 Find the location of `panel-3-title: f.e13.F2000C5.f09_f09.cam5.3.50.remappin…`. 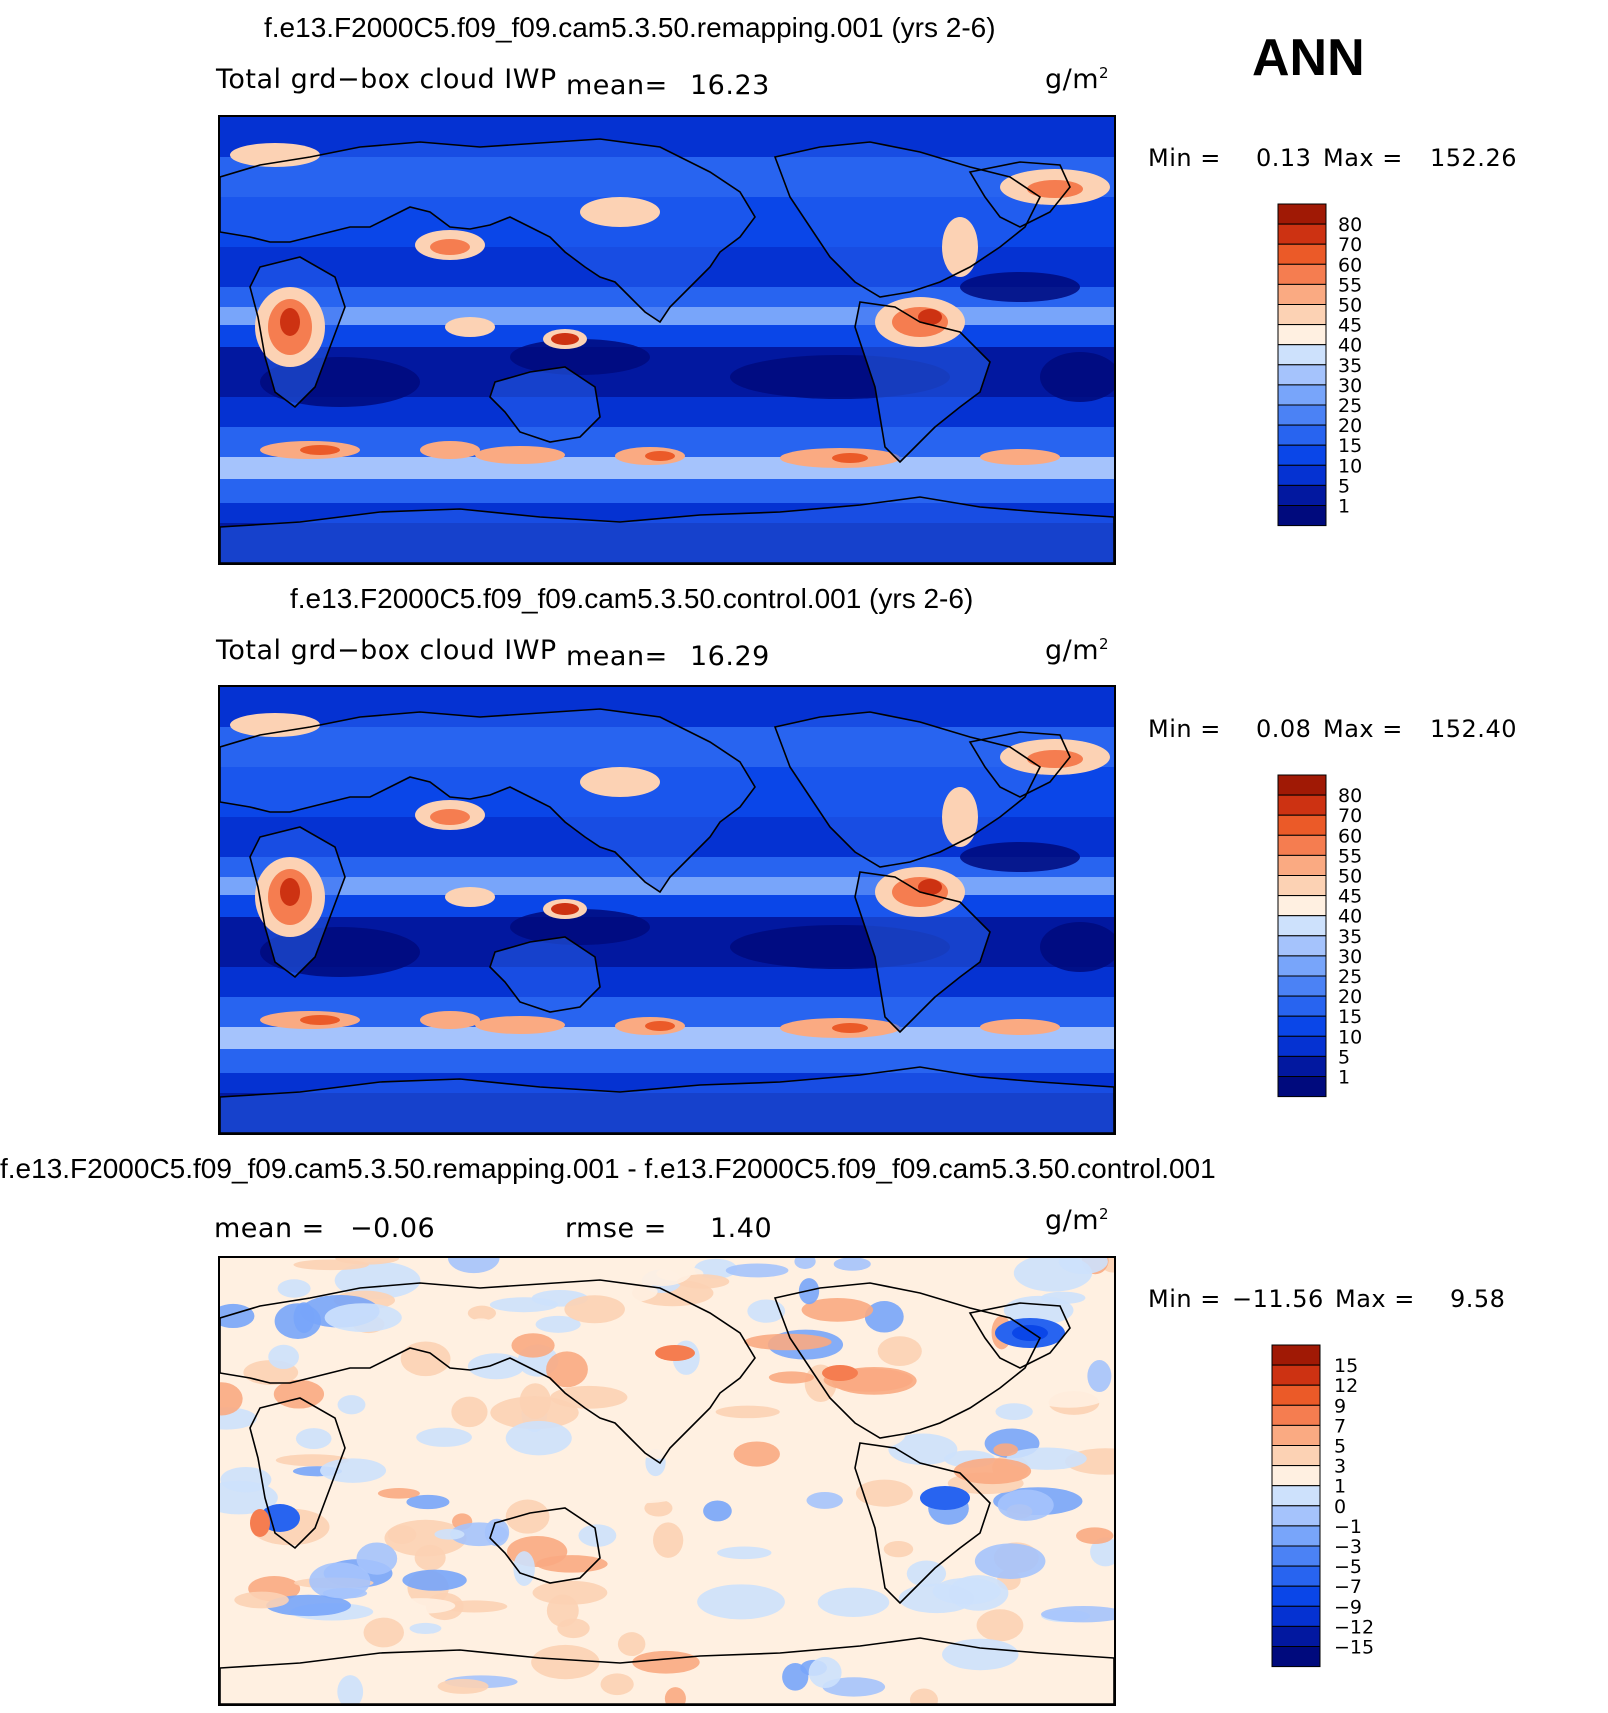

panel-3-title: f.e13.F2000C5.f09_f09.cam5.3.50.remappin… is located at coordinates (608, 1168).